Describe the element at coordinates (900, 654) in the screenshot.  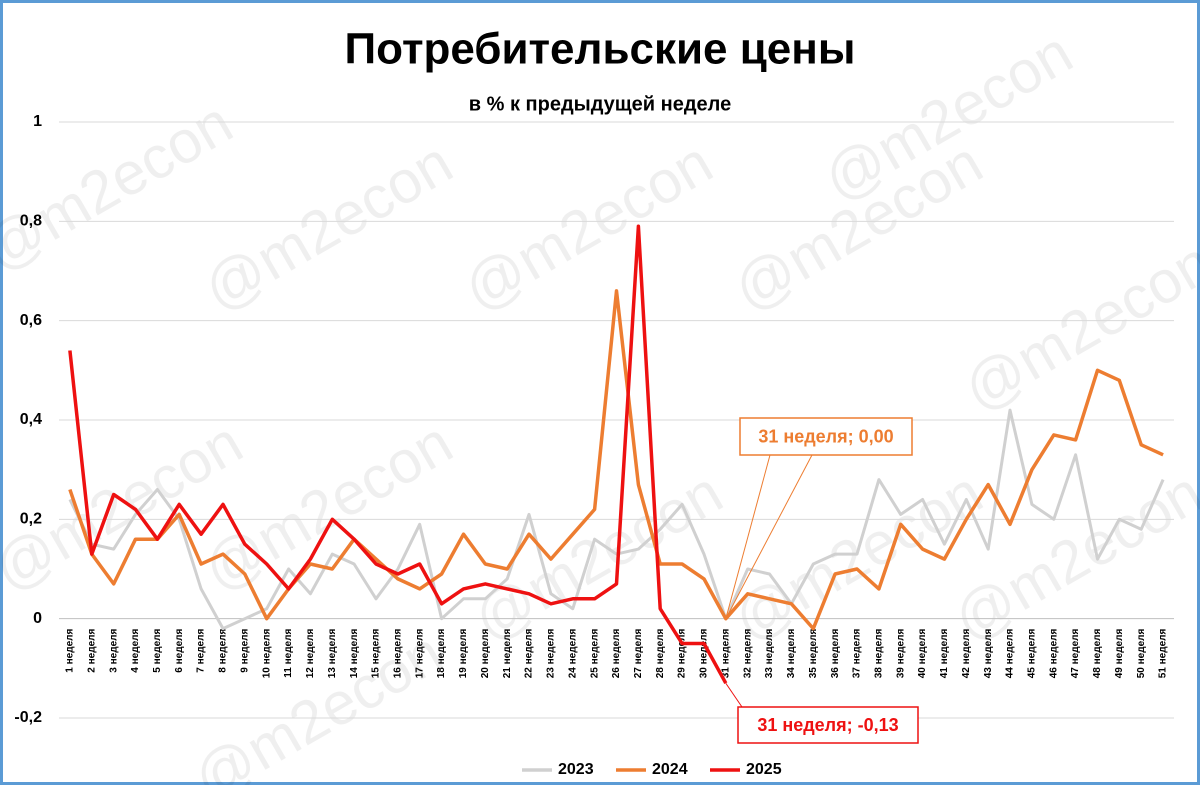
I see `x-tick-label: 39 неделя` at that location.